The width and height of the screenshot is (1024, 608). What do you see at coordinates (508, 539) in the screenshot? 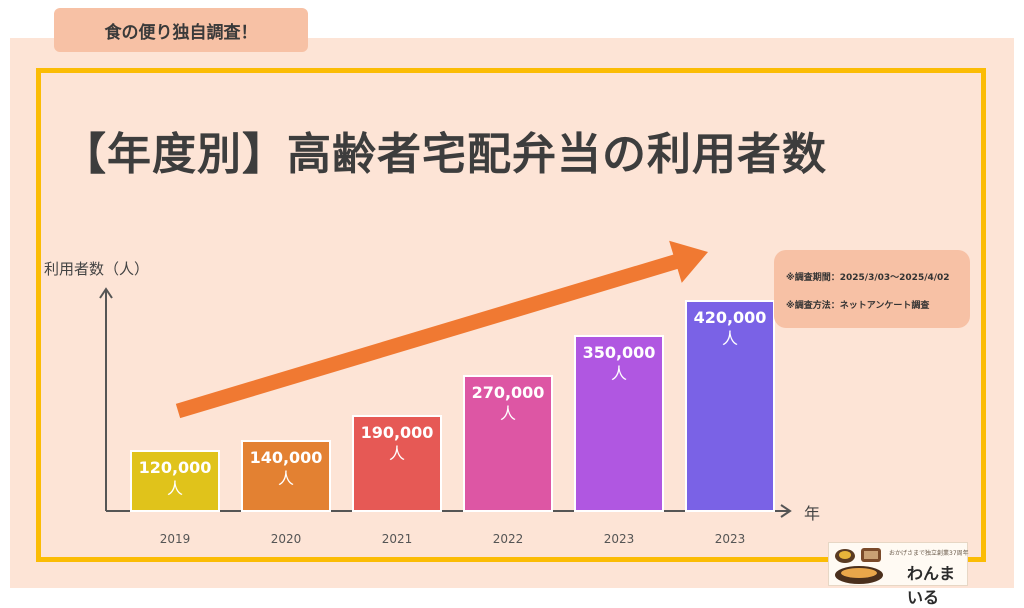
I see `x-tick-label: 2022` at bounding box center [508, 539].